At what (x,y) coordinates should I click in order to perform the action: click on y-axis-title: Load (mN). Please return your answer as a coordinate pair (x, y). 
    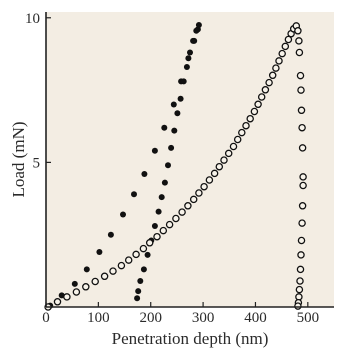
    Looking at the image, I should click on (18, 159).